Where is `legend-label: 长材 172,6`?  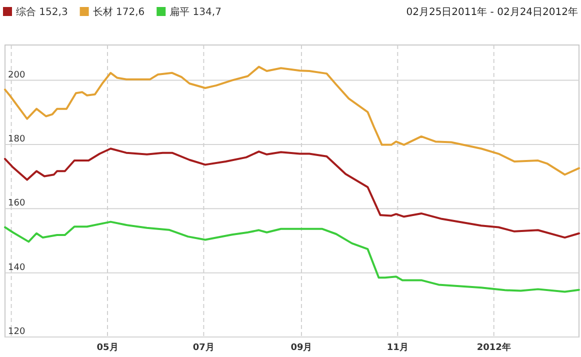 legend-label: 长材 172,6 is located at coordinates (118, 12).